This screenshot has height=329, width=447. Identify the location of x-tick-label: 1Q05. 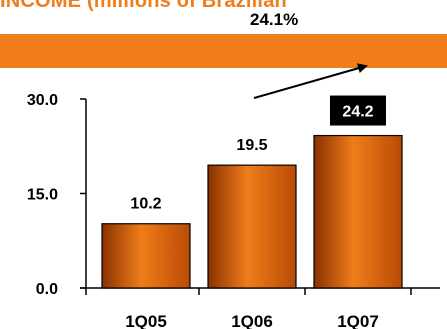
(146, 320).